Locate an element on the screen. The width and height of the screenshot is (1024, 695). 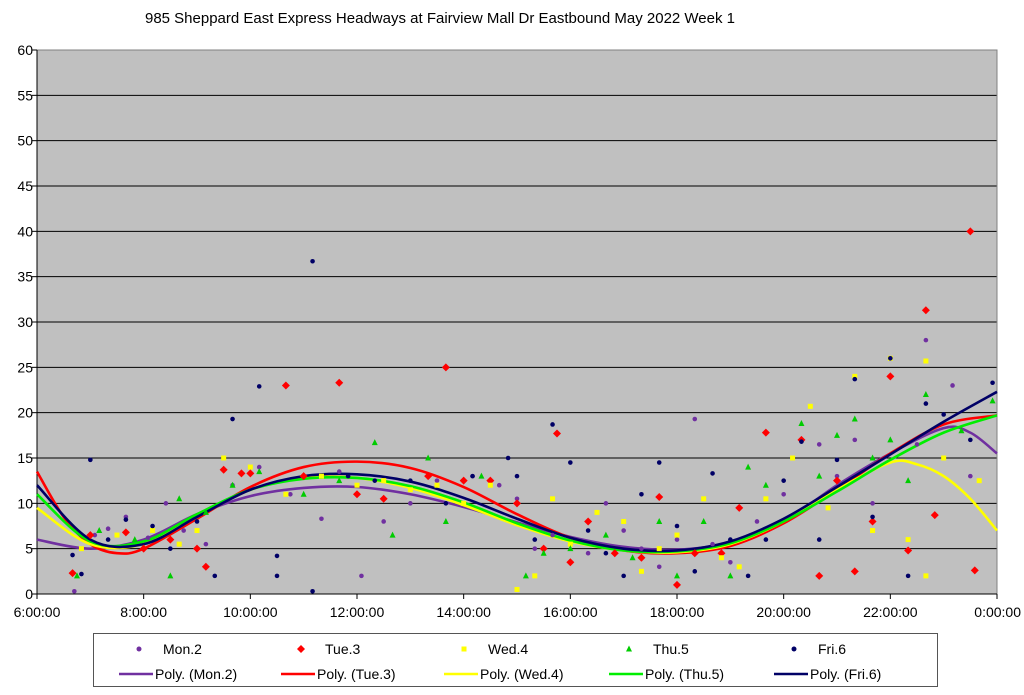
legend-label: Poly. (Fri.6) is located at coordinates (846, 674).